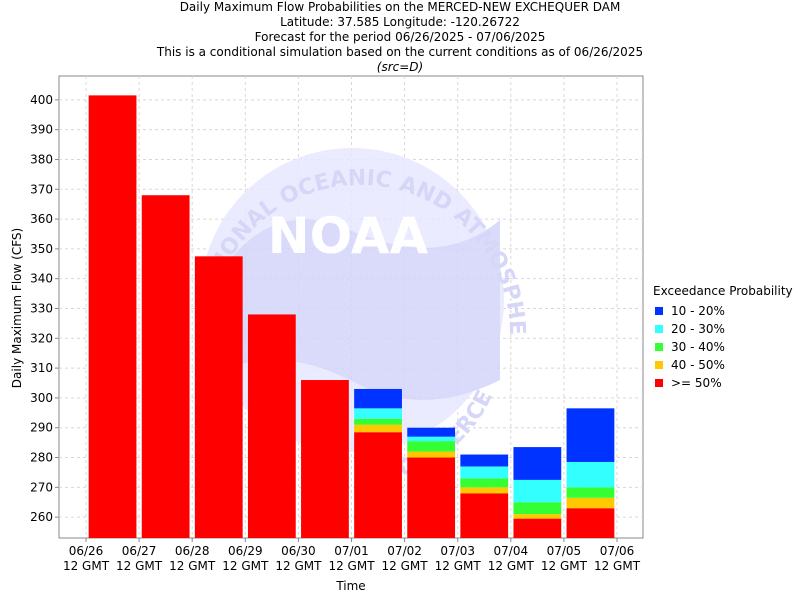  Describe the element at coordinates (41, 458) in the screenshot. I see `y-tick-label: 280` at that location.